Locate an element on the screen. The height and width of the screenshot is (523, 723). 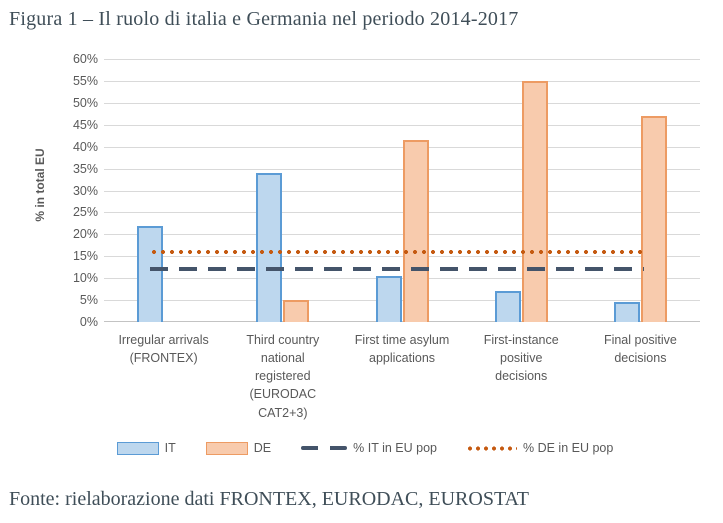
legend-item-de: DE is located at coordinates (238, 448).